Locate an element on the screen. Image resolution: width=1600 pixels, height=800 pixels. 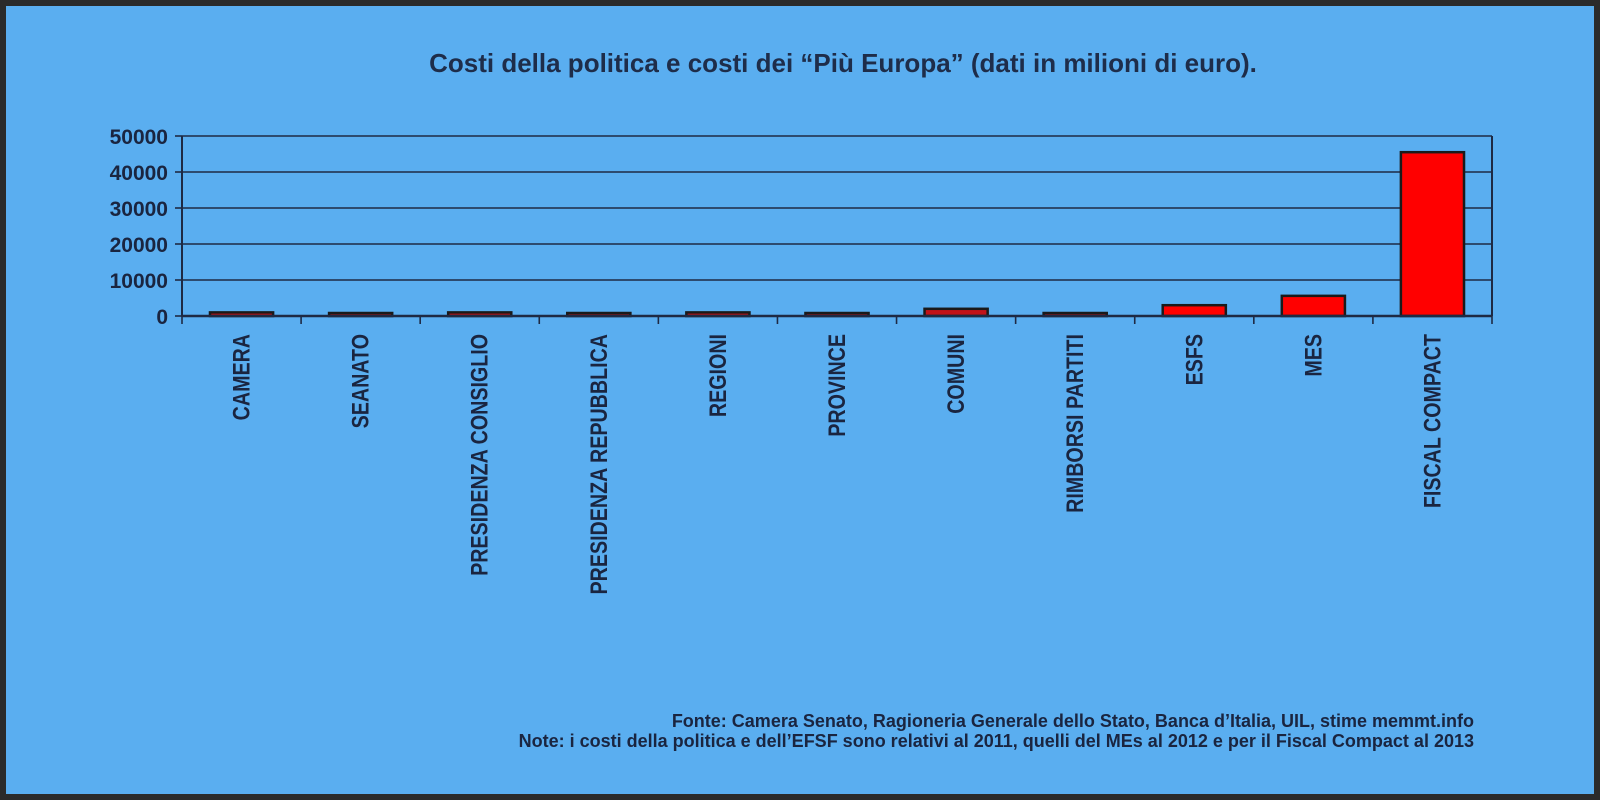
y-axis-ticks: 0 10000 20000 30000 40000 50000 is located at coordinates (146, 227).